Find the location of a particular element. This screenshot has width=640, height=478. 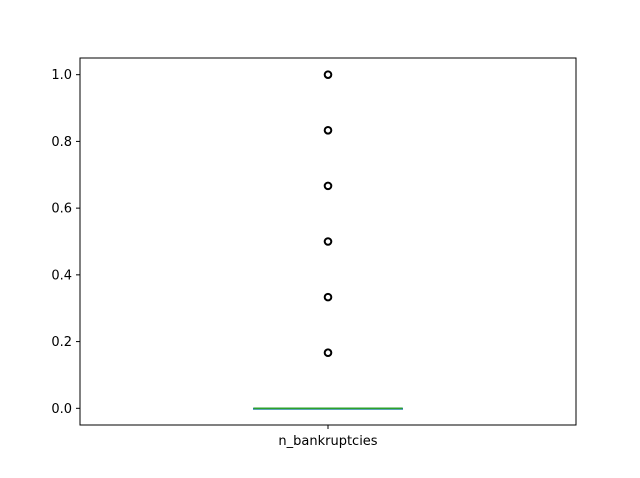

y-tick-label: 0.8 is located at coordinates (61, 142).